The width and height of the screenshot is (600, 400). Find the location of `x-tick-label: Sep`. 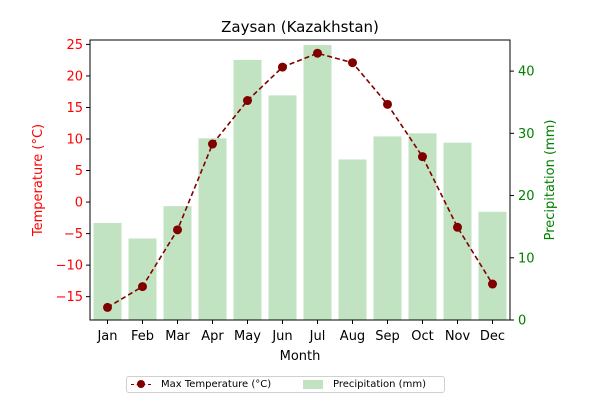

x-tick-label: Sep is located at coordinates (387, 336).